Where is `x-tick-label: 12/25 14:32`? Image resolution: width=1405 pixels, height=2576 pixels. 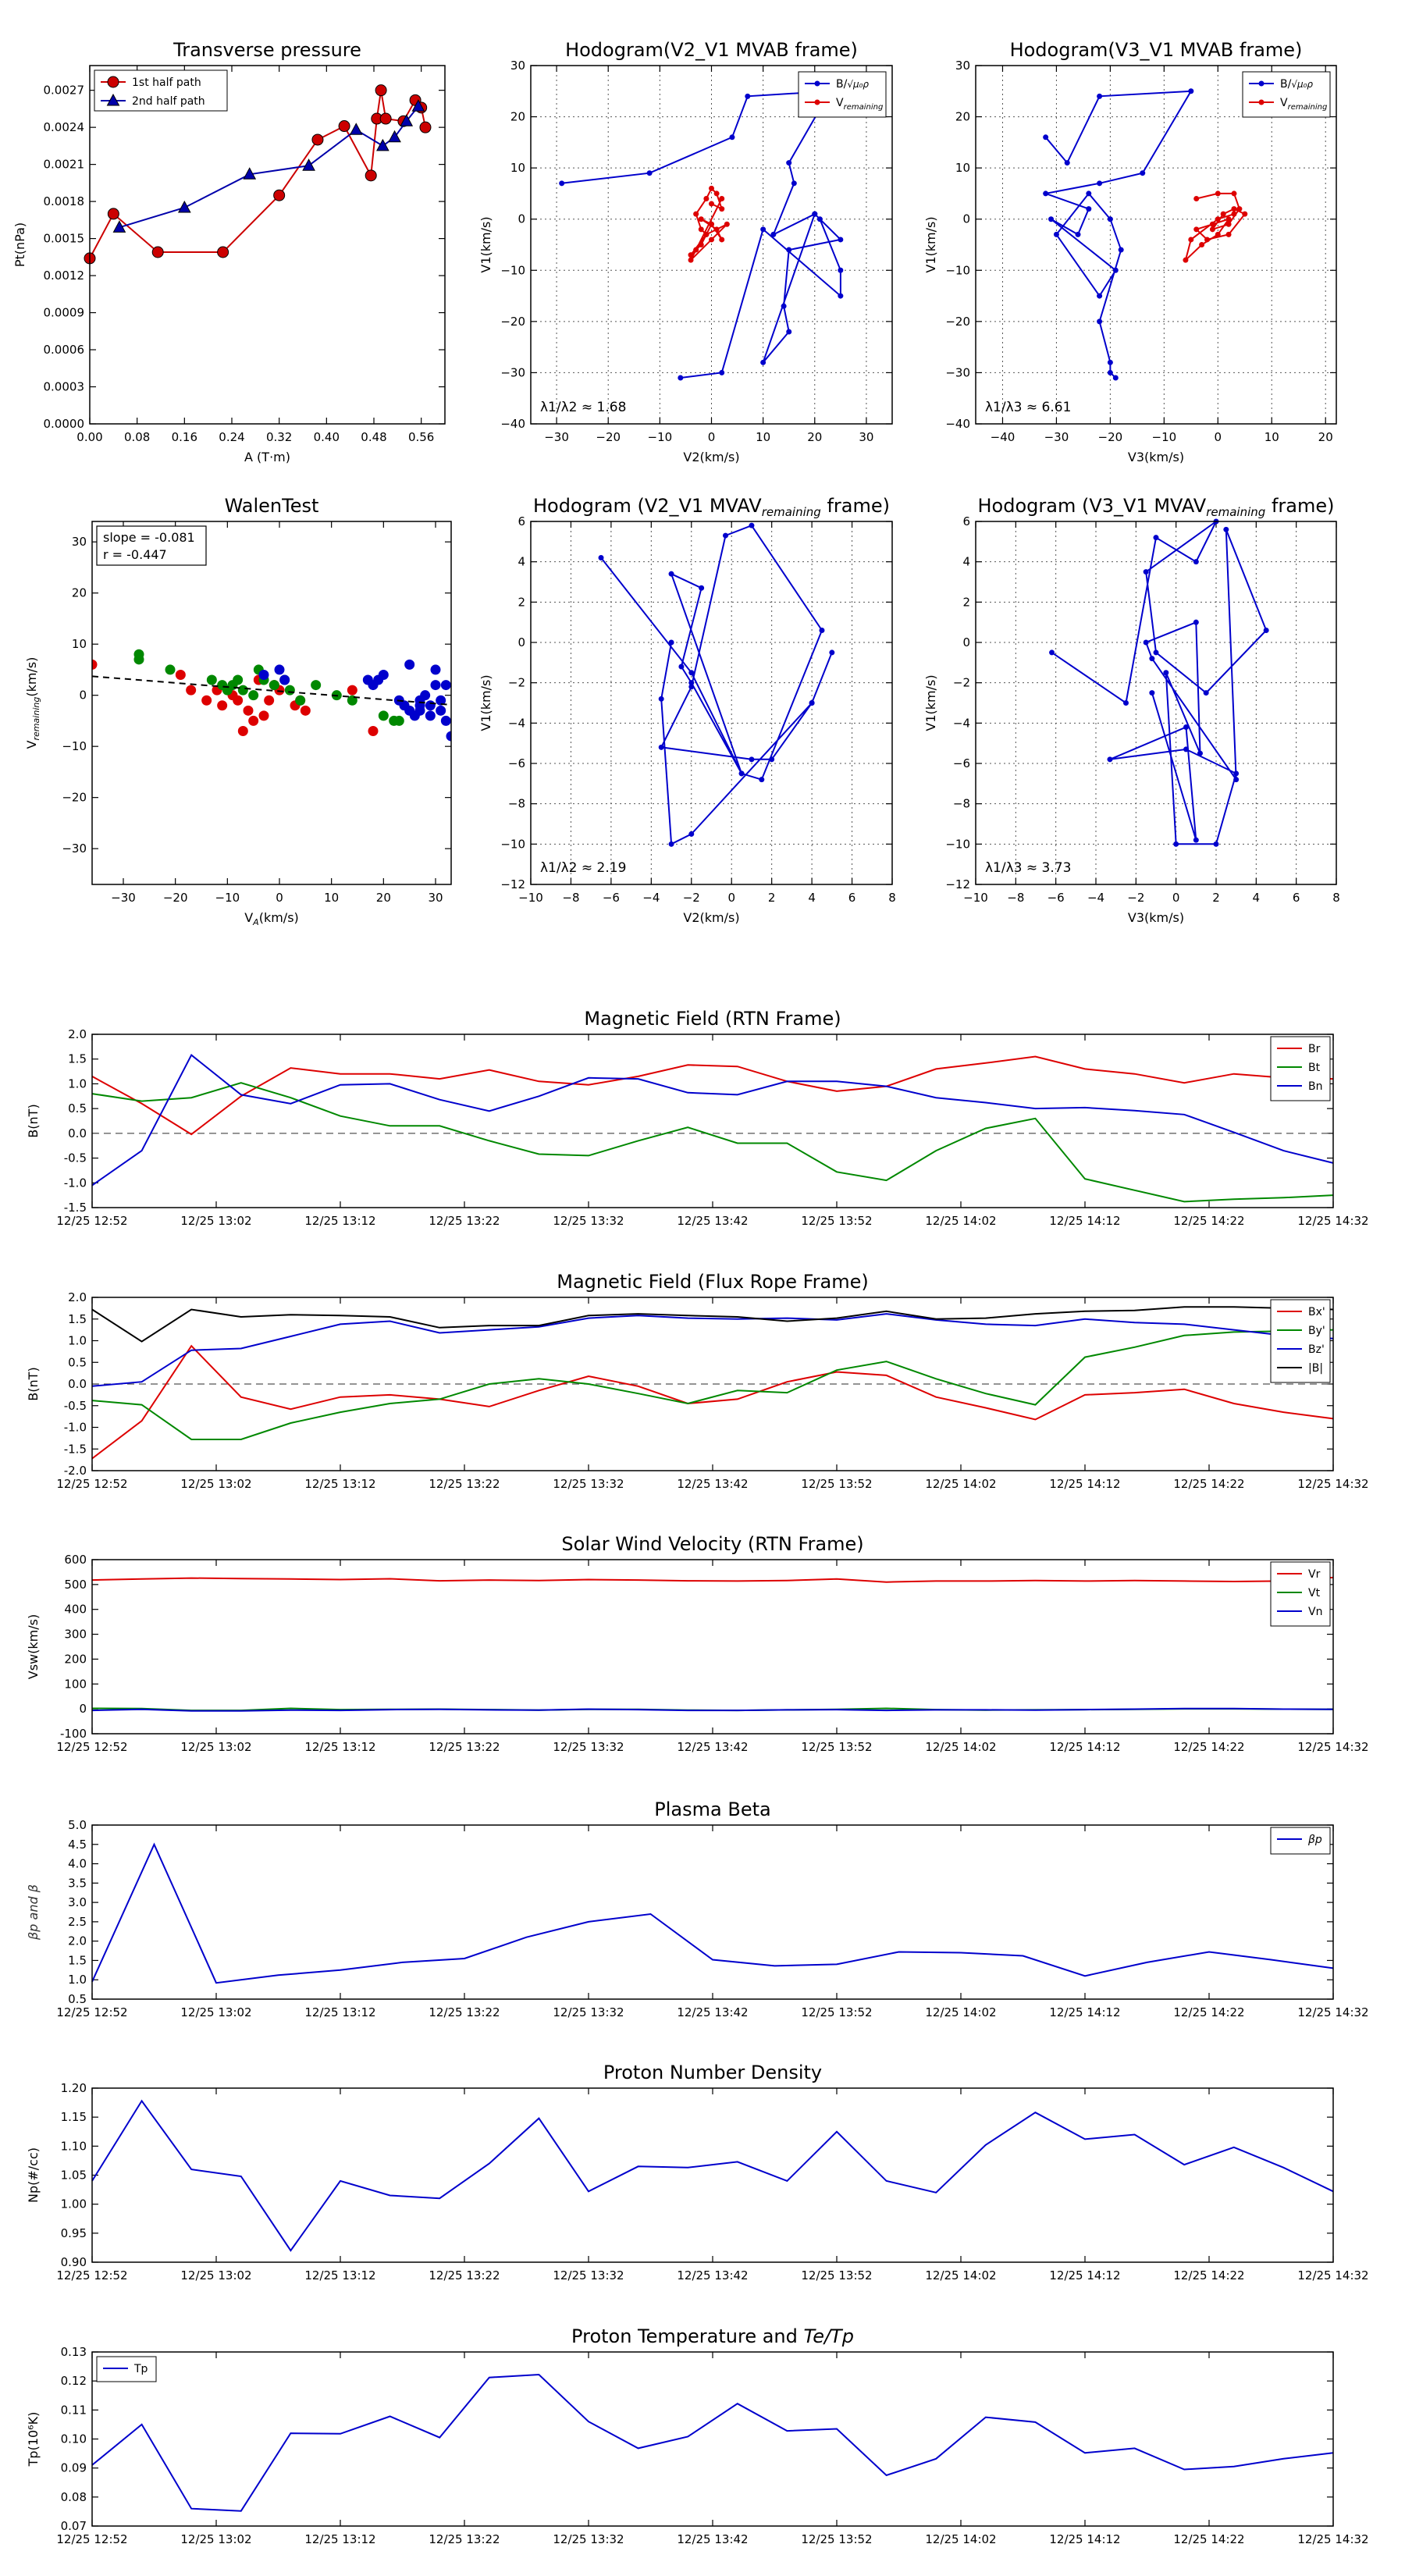
x-tick-label: 12/25 14:32 is located at coordinates (1333, 1221).